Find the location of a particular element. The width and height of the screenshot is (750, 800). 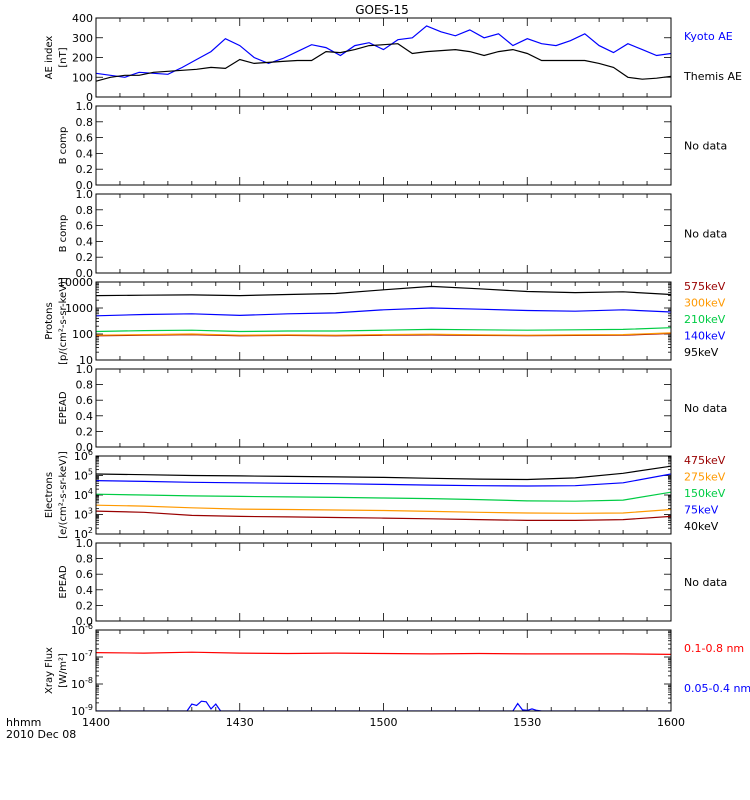

series-line-475kev is located at coordinates (383, 516).